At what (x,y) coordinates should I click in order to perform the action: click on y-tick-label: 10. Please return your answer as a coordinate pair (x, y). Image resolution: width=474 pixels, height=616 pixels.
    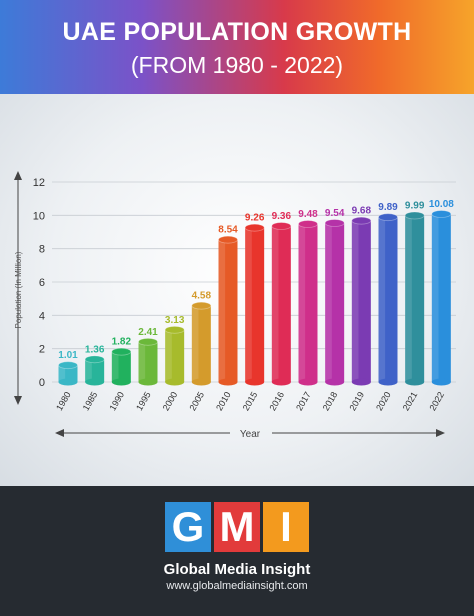
    Looking at the image, I should click on (39, 216).